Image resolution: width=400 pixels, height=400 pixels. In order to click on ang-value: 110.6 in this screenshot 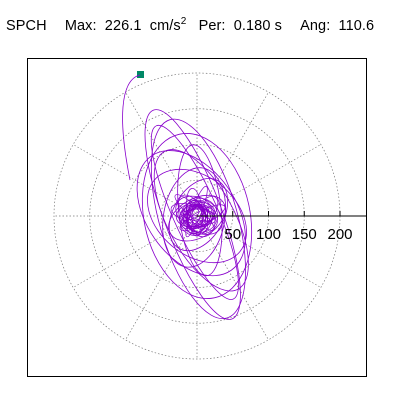, I will do `click(356, 26)`.